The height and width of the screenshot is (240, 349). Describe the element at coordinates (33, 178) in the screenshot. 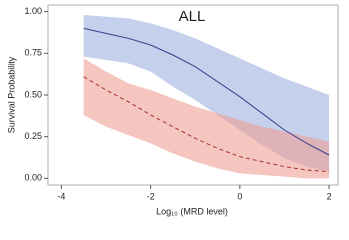

I see `y-tick-label: 0.00` at that location.